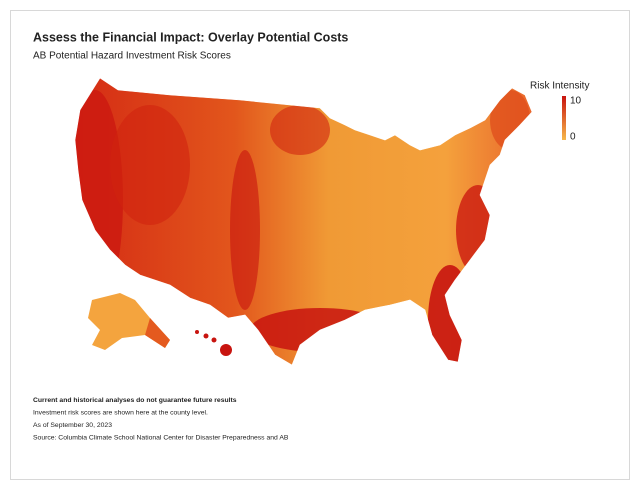 The image size is (640, 486). Describe the element at coordinates (576, 101) in the screenshot. I see `legend-max: 10` at that location.